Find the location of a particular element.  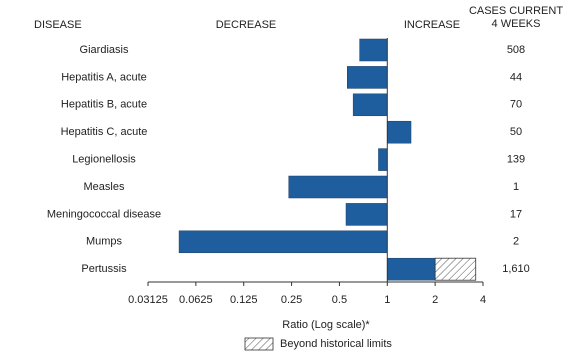

legend-label: Beyond historical limits is located at coordinates (336, 344).